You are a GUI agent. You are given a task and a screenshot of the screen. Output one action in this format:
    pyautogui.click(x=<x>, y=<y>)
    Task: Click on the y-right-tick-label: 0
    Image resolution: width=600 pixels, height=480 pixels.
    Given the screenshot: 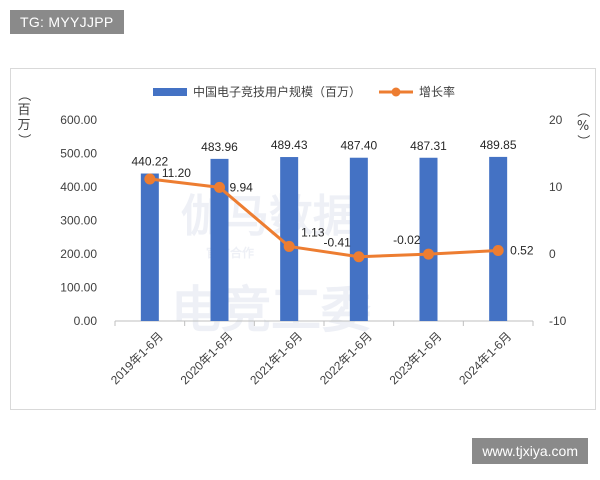 What is the action you would take?
    pyautogui.click(x=552, y=254)
    